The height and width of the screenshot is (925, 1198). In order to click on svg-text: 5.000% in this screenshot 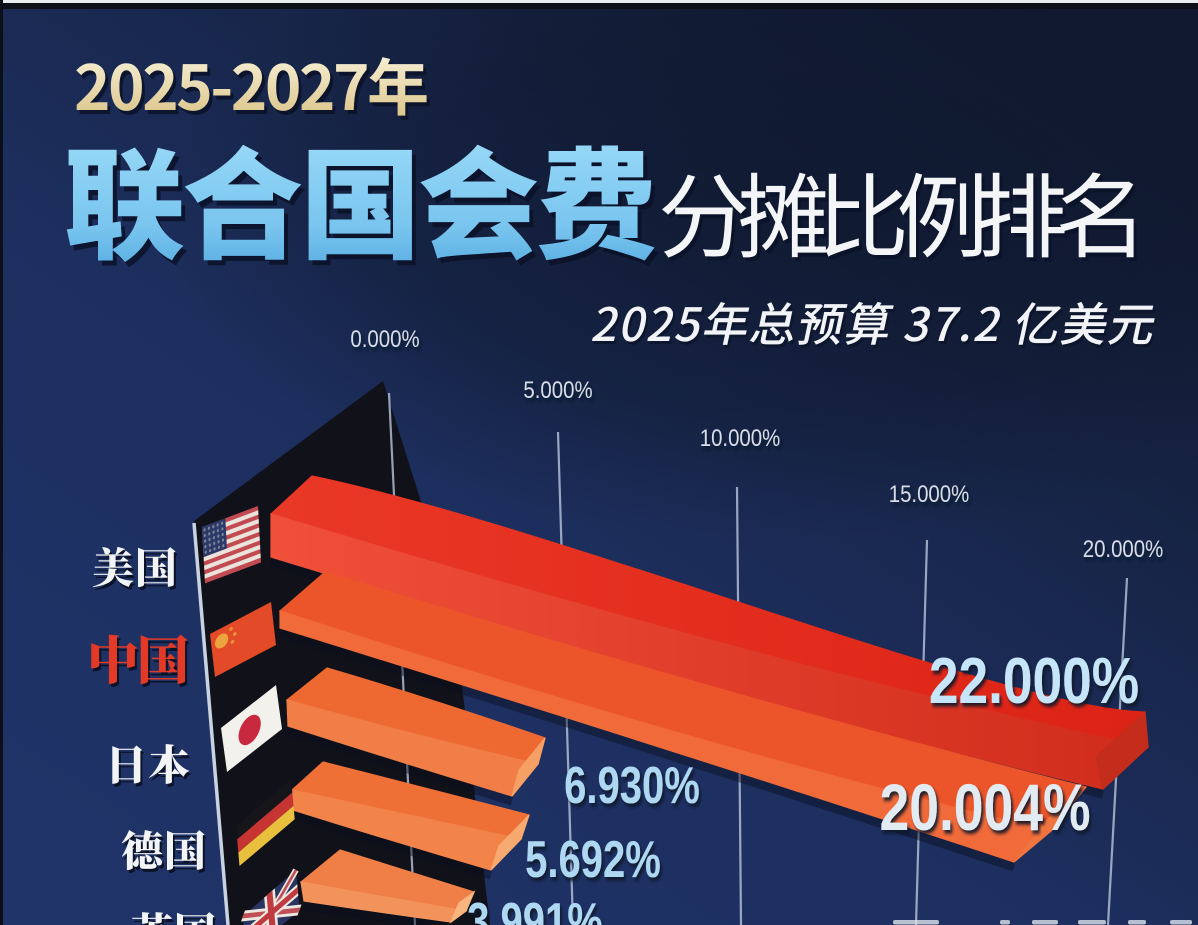, I will do `click(557, 389)`.